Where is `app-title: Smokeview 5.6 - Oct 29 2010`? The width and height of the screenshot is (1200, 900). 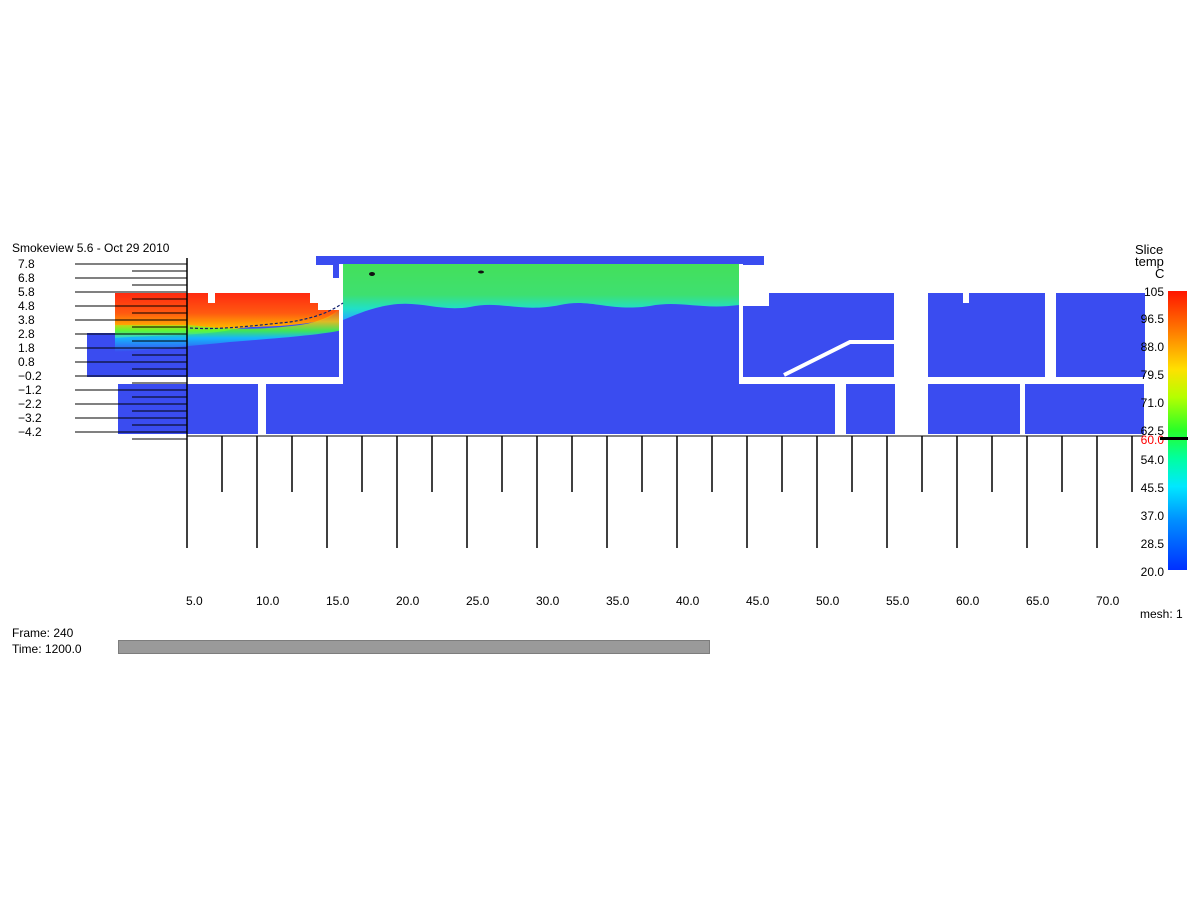
app-title: Smokeview 5.6 - Oct 29 2010 is located at coordinates (91, 248).